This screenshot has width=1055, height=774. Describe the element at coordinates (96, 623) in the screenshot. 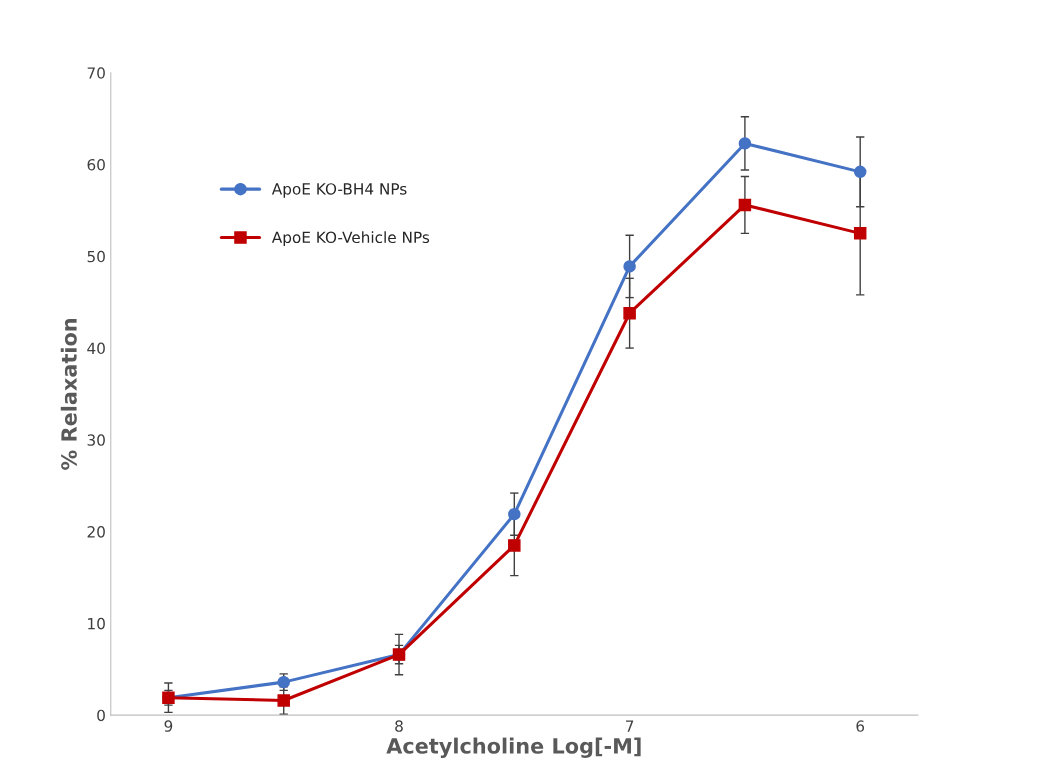

I see `y-tick-label: 10` at that location.